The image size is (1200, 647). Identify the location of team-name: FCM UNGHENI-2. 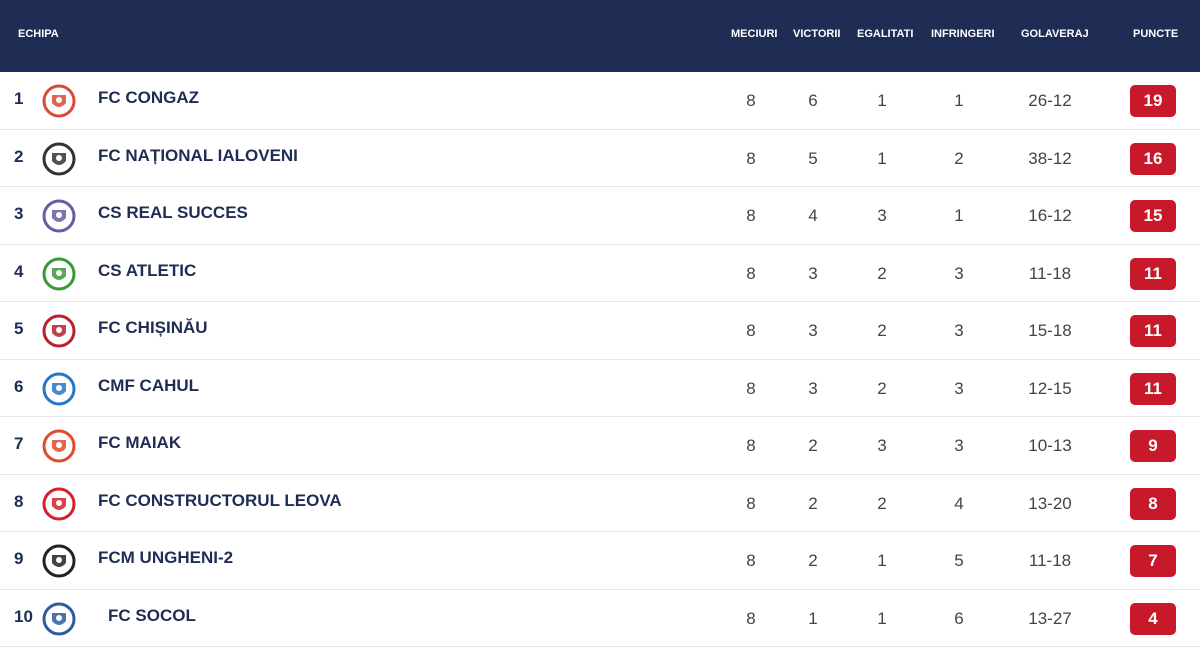
(165, 558).